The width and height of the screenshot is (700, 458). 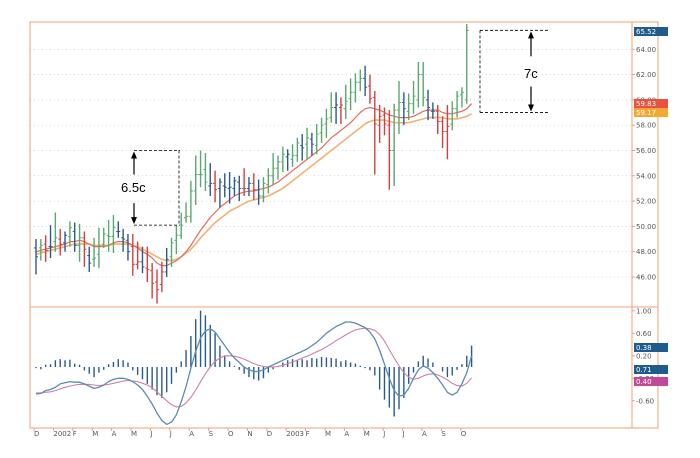 I want to click on time-tick-label: N, so click(x=249, y=434).